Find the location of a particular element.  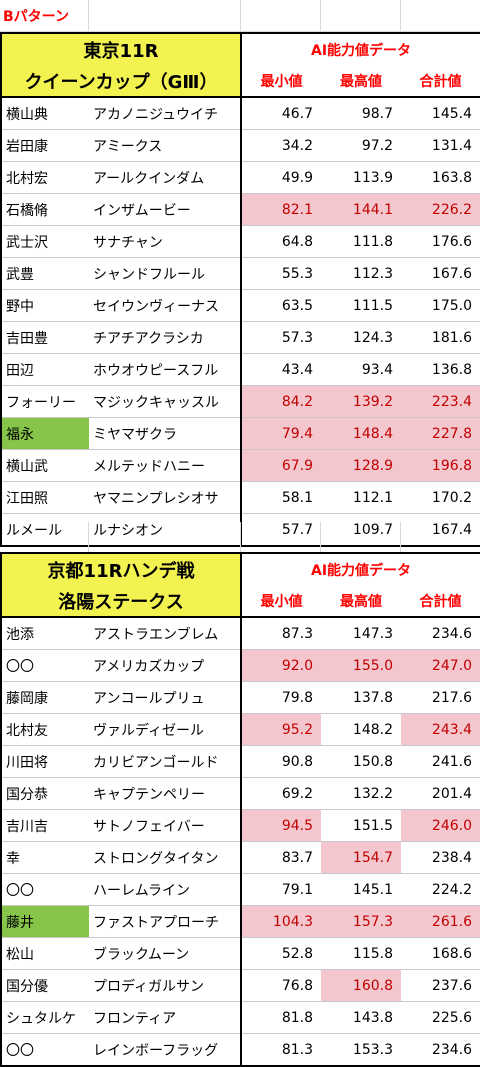

col-header-max: 最高値 is located at coordinates (361, 601).